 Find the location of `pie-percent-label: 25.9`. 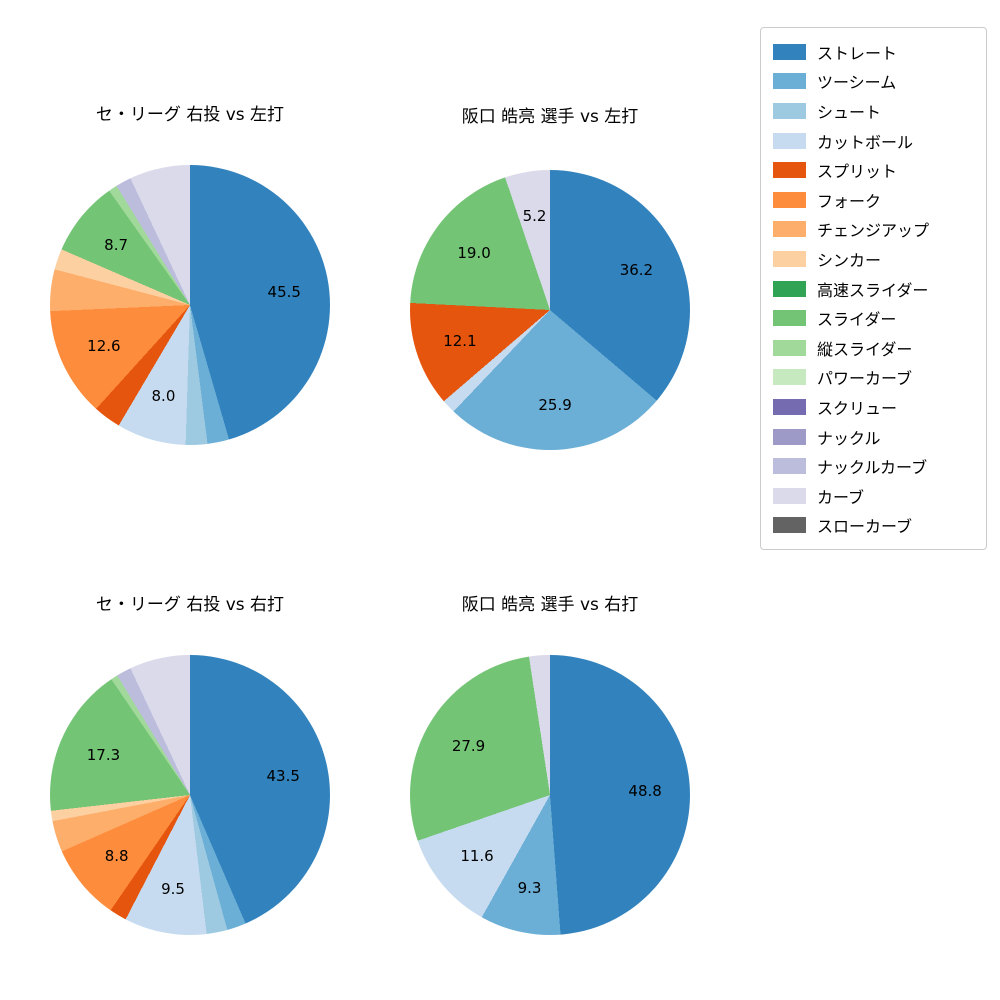

pie-percent-label: 25.9 is located at coordinates (555, 405).